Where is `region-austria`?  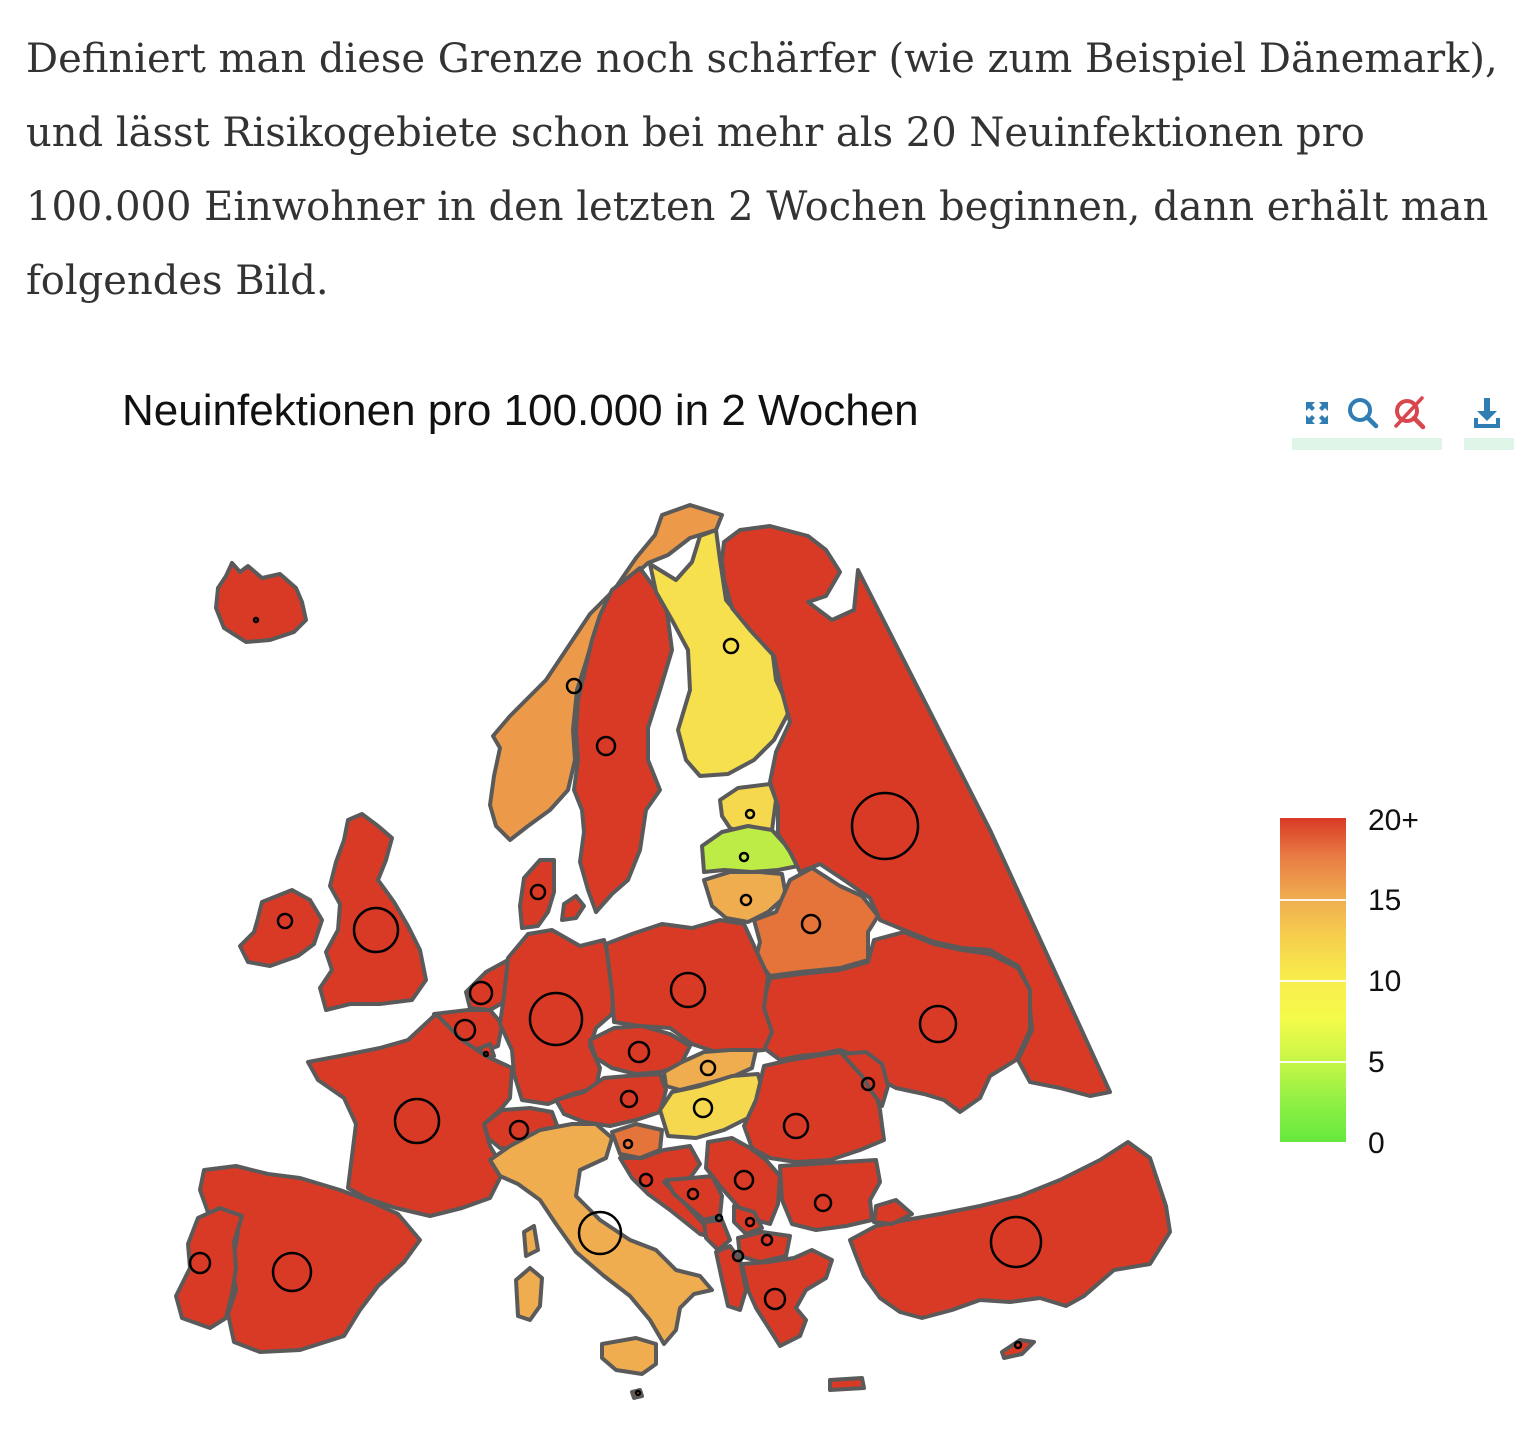 region-austria is located at coordinates (611, 1100).